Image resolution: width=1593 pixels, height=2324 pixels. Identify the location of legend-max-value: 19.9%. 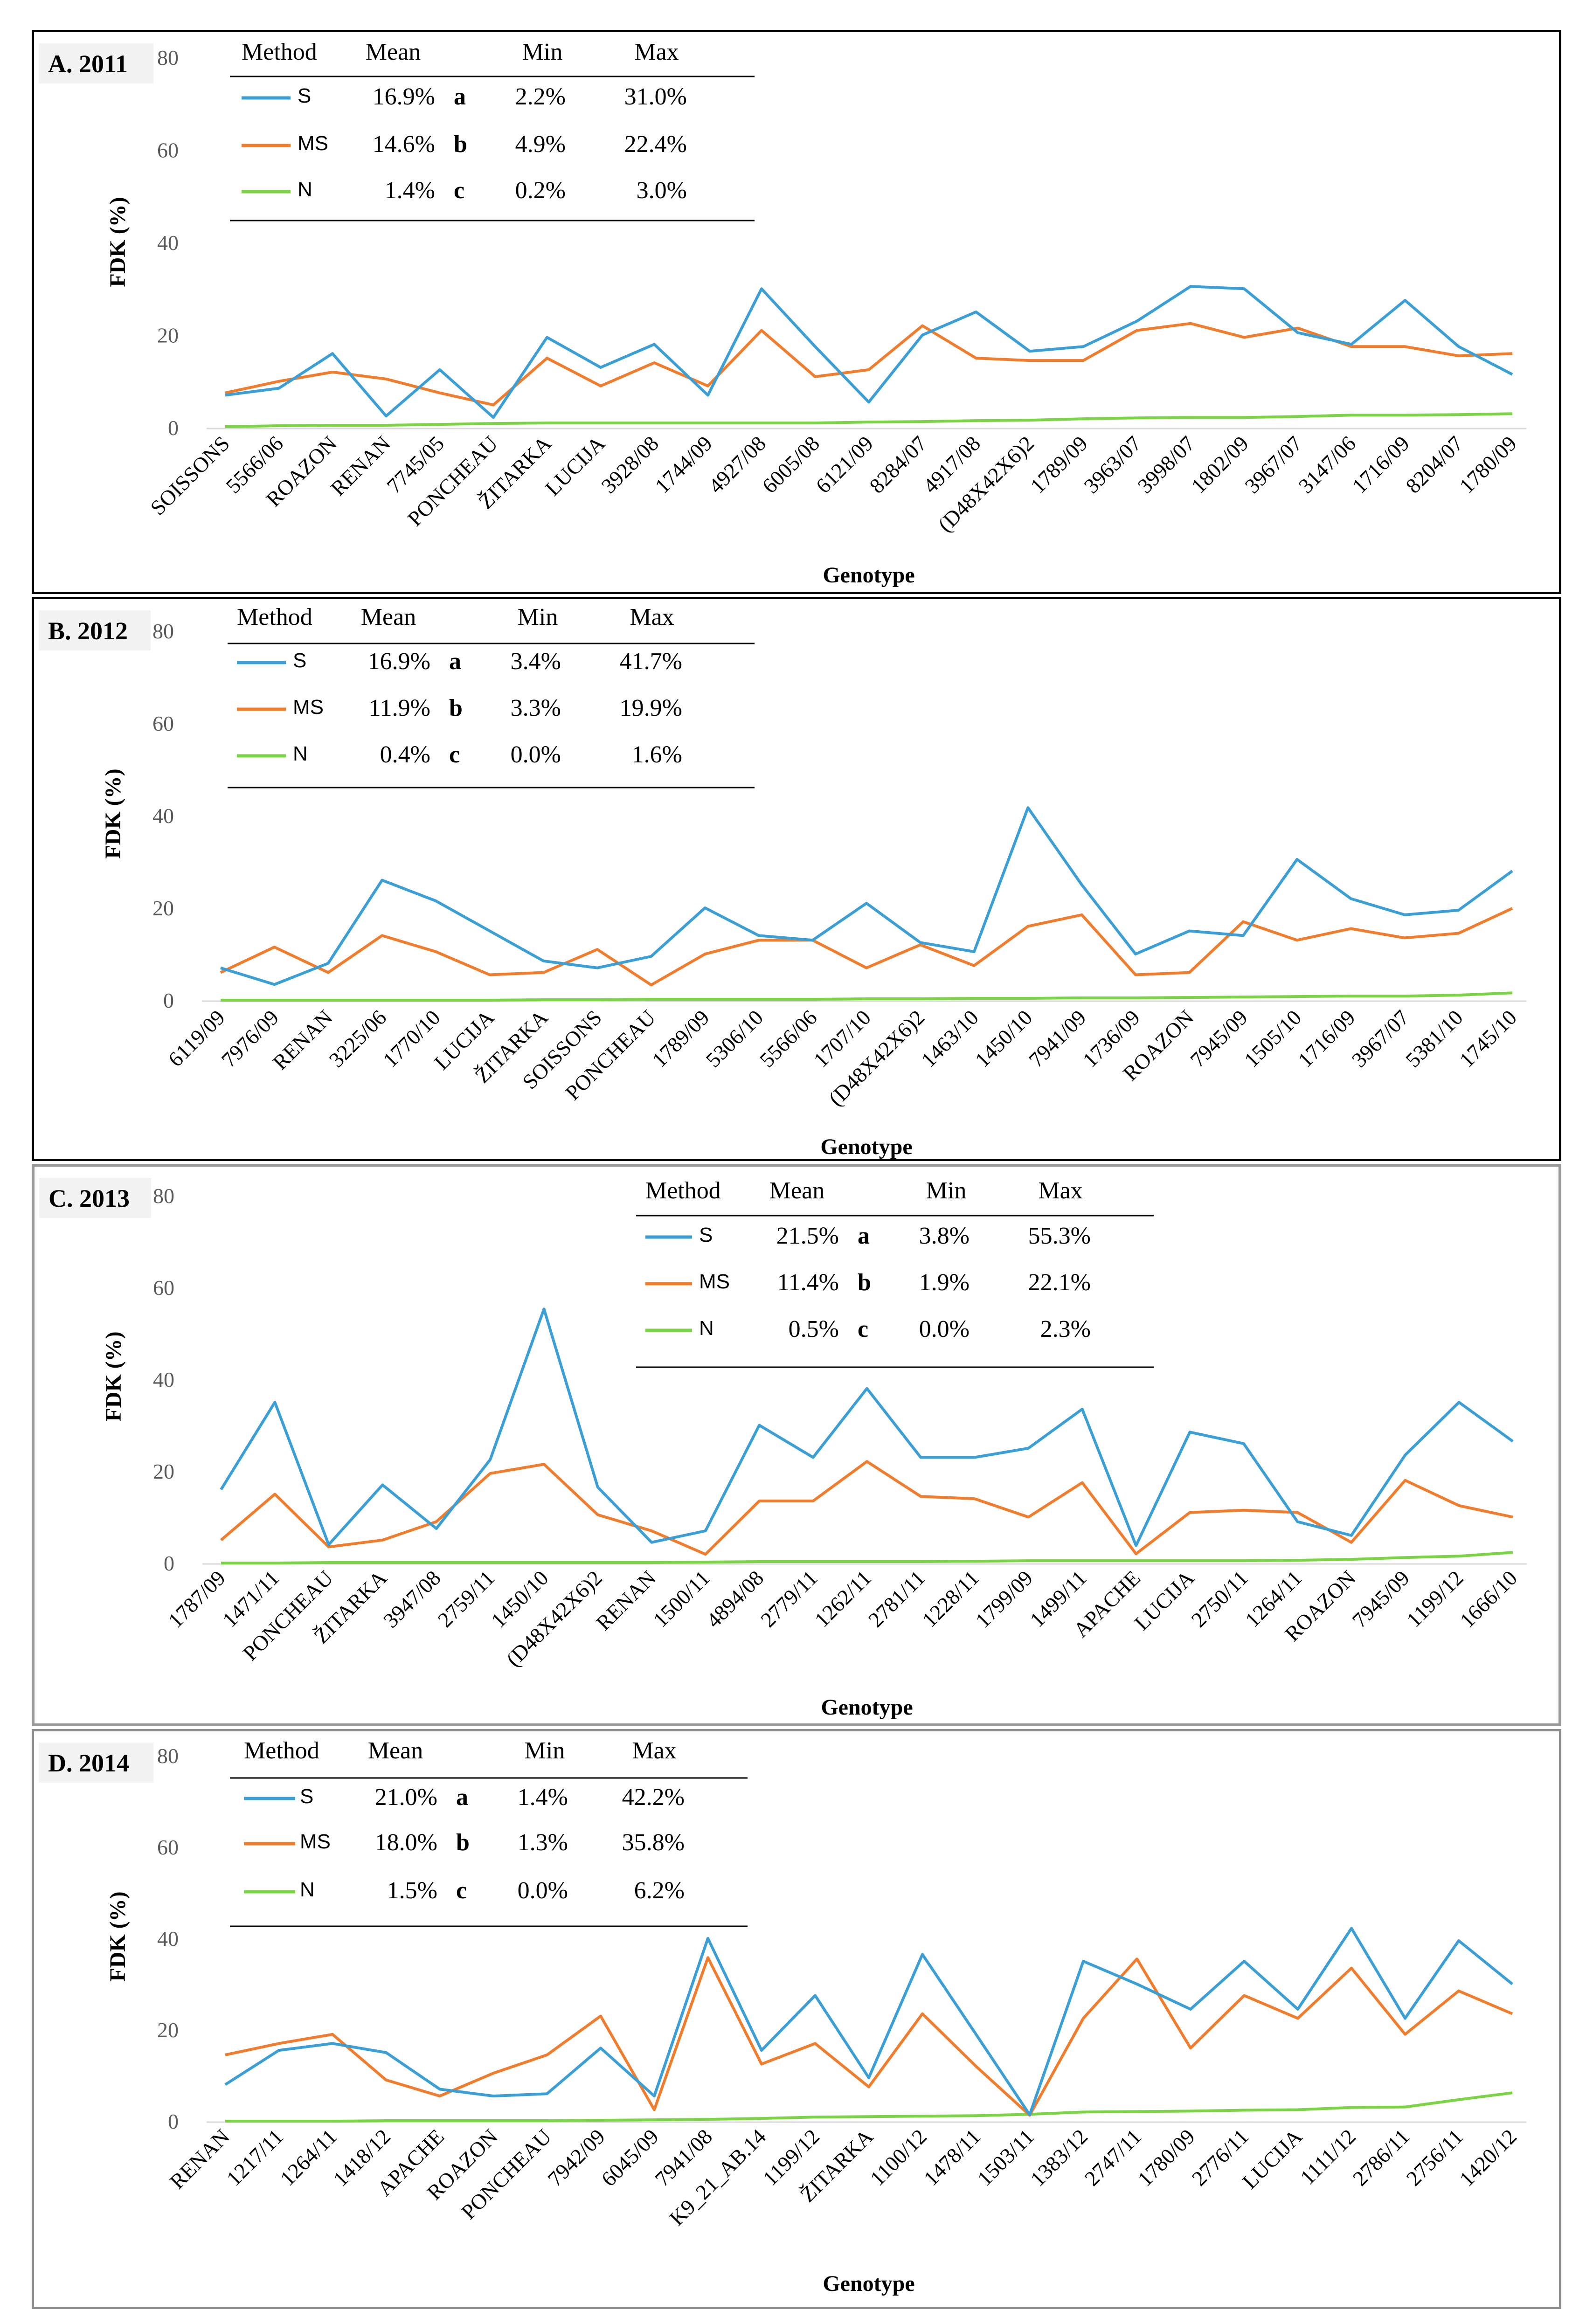
(651, 708).